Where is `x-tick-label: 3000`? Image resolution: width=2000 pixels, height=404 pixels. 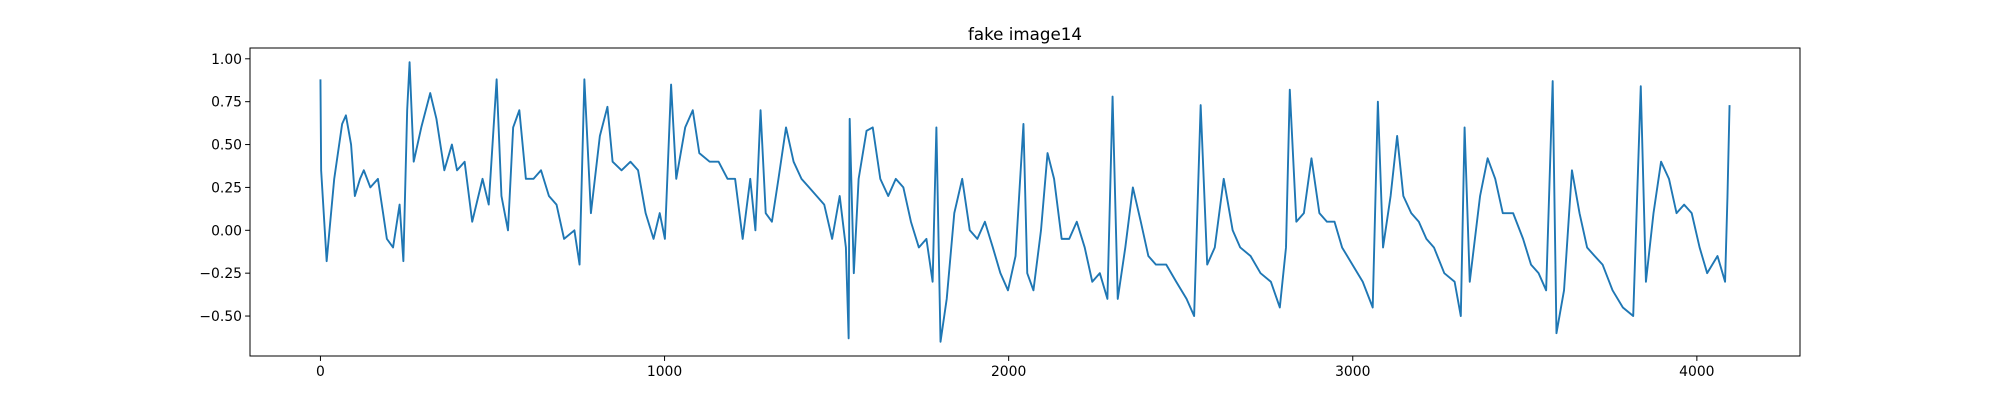 x-tick-label: 3000 is located at coordinates (1352, 372).